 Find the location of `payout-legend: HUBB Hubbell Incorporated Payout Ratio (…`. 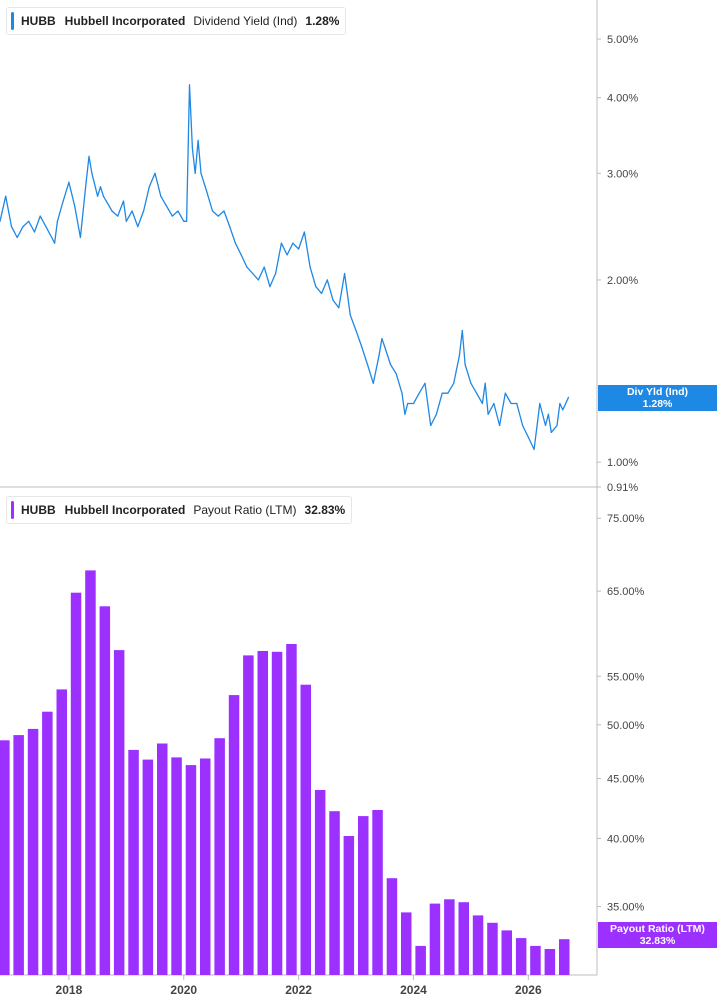

payout-legend: HUBB Hubbell Incorporated Payout Ratio (… is located at coordinates (179, 510).